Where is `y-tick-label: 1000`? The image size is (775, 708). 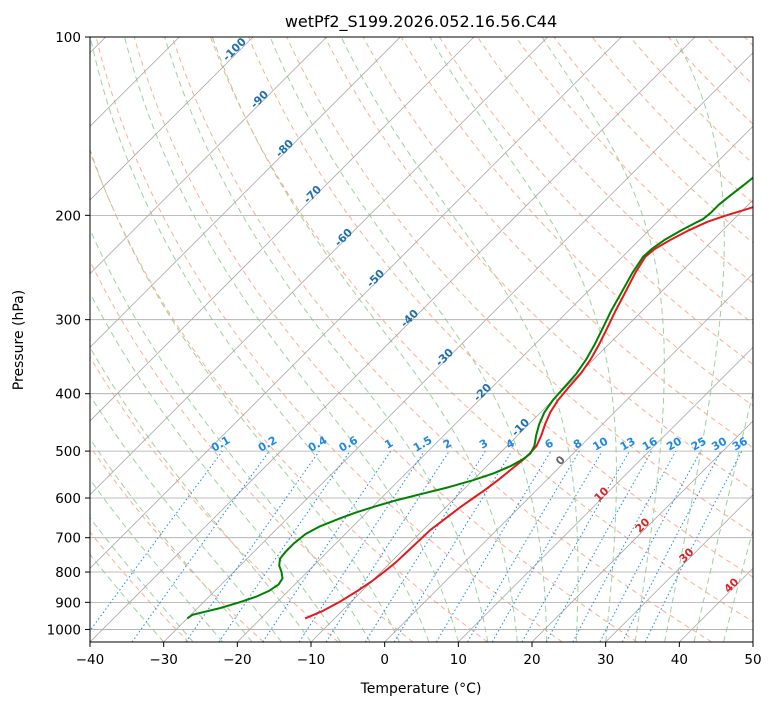 y-tick-label: 1000 is located at coordinates (64, 630).